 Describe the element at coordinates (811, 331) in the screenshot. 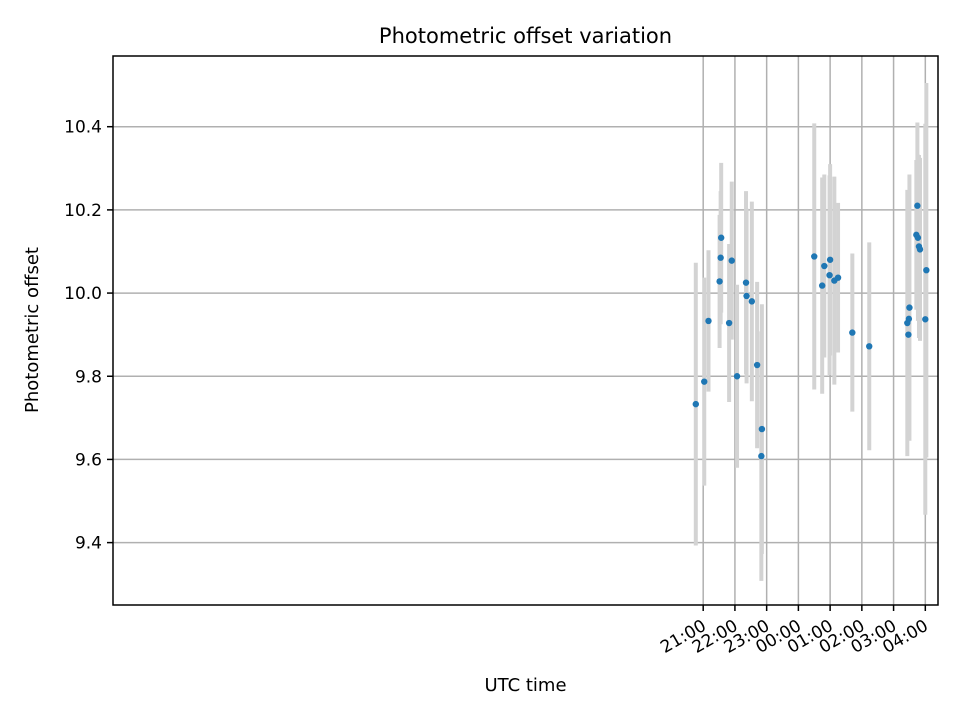

I see `data-points` at that location.